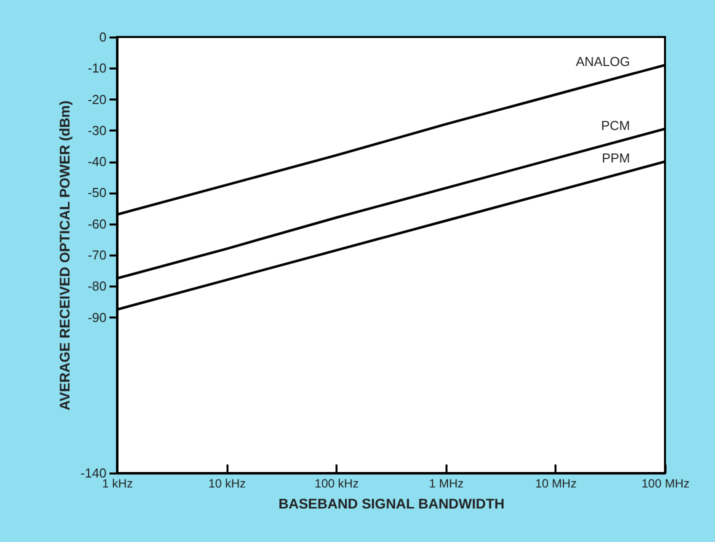 Image resolution: width=715 pixels, height=542 pixels. Describe the element at coordinates (97, 224) in the screenshot. I see `y-tick-label: -60` at that location.